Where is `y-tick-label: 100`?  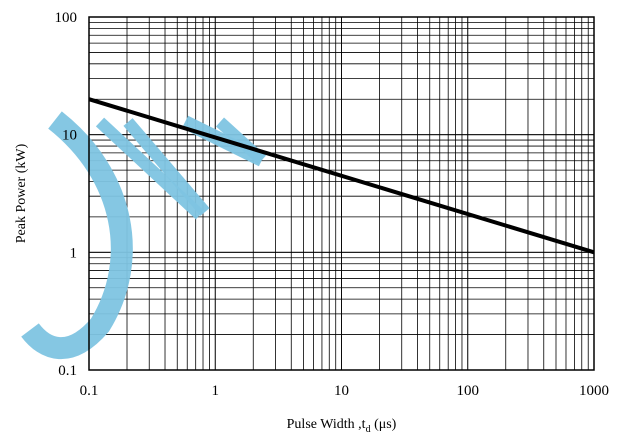 y-tick-label: 100 is located at coordinates (66, 18).